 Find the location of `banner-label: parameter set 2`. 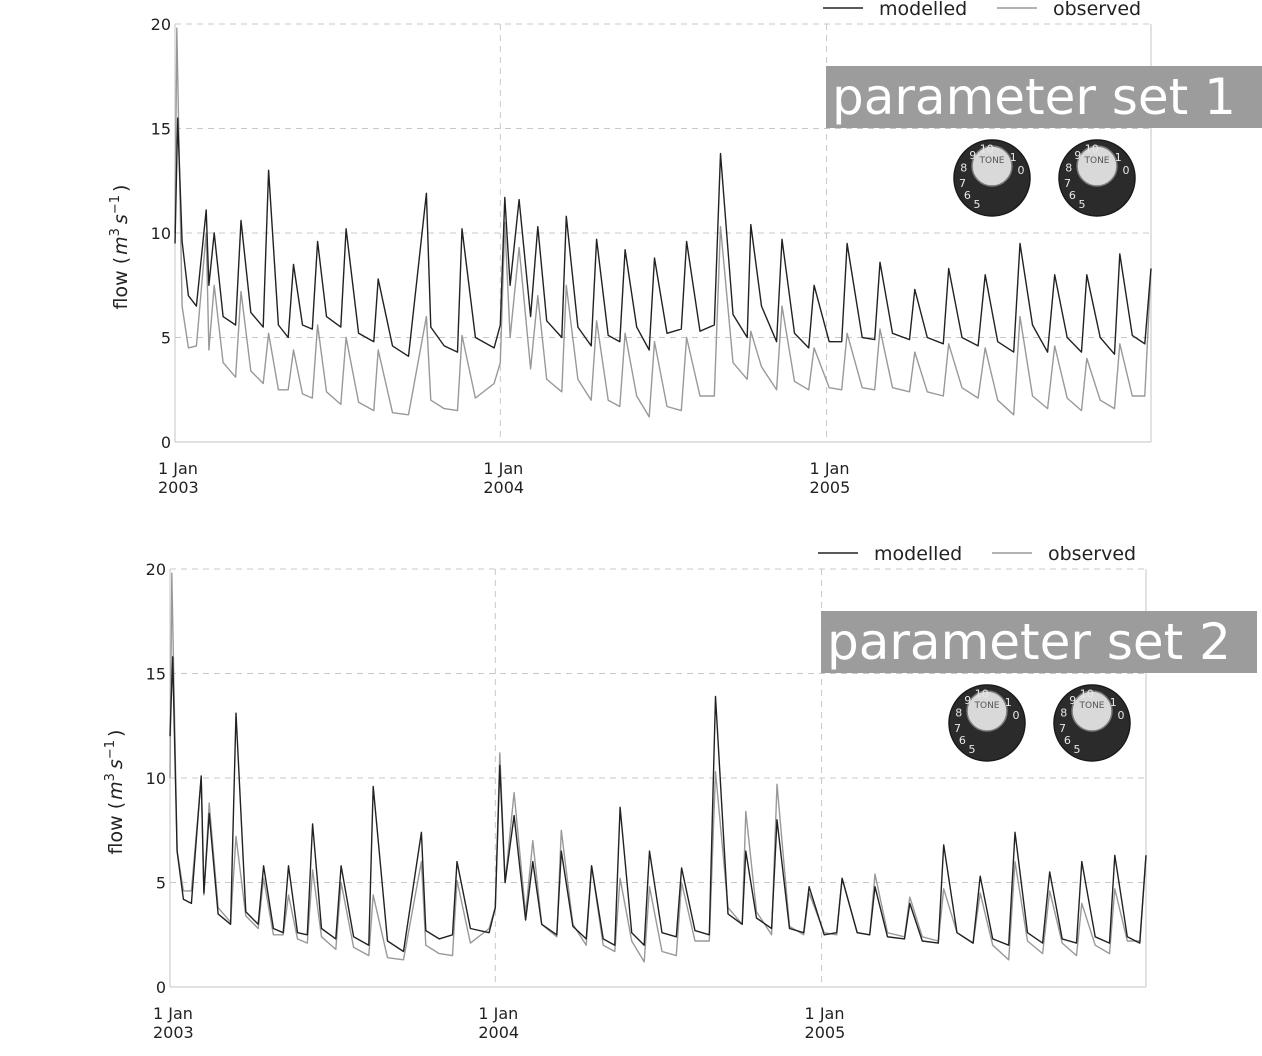

banner-label: parameter set 2 is located at coordinates (1029, 642).